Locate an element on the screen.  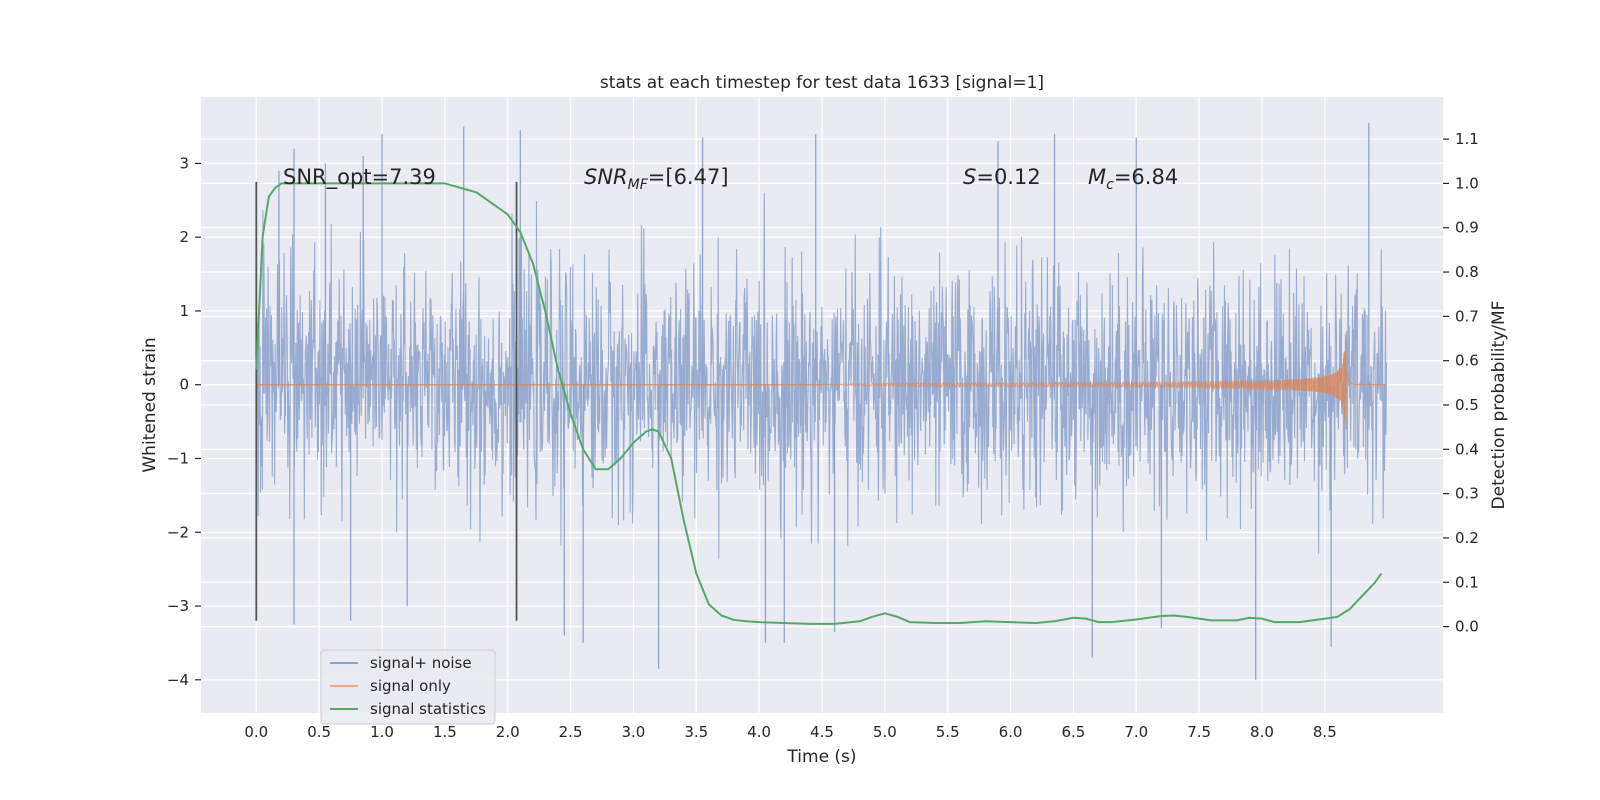
x-tick-label: 7.5 is located at coordinates (1199, 732).